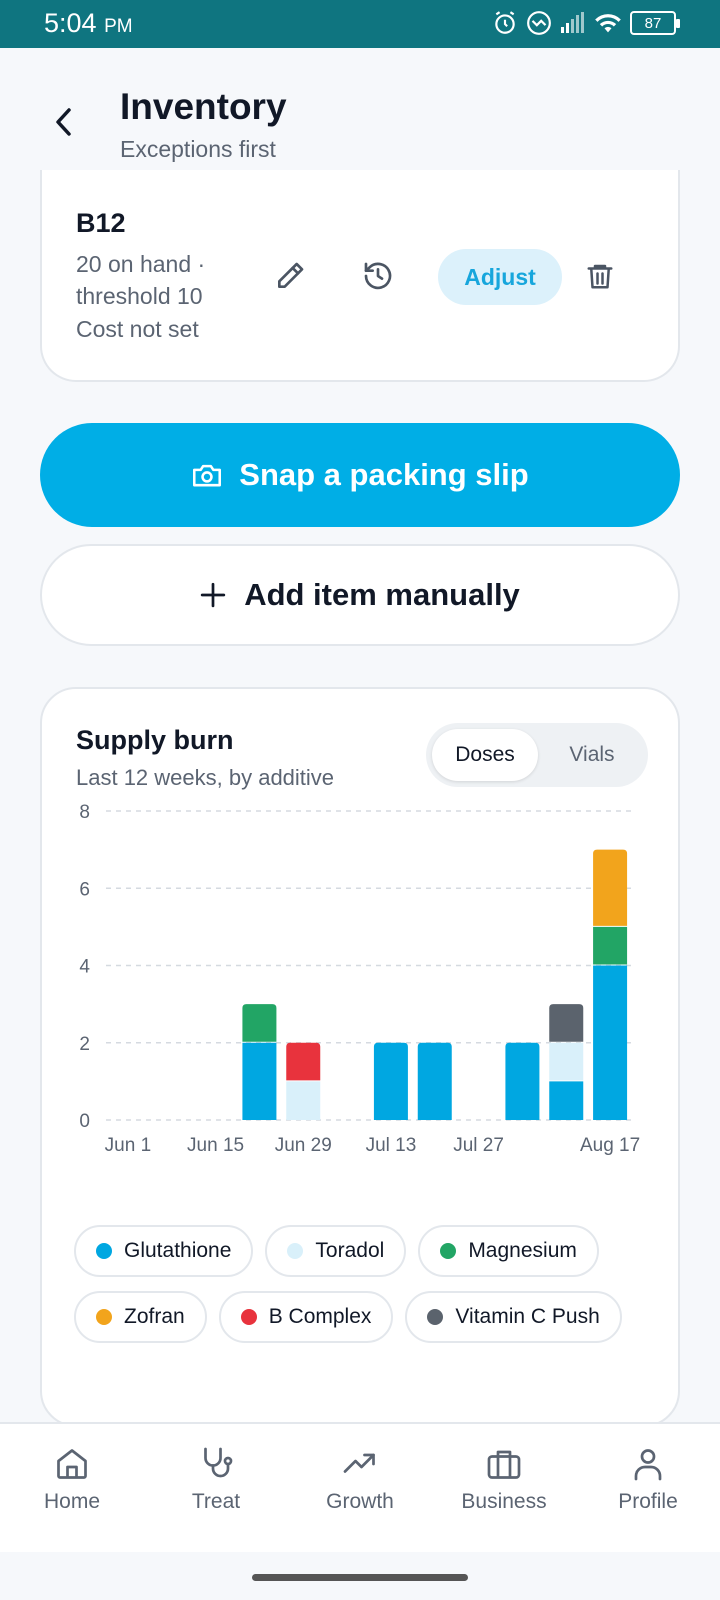  I want to click on x-tick-label: Aug 17, so click(610, 1145).